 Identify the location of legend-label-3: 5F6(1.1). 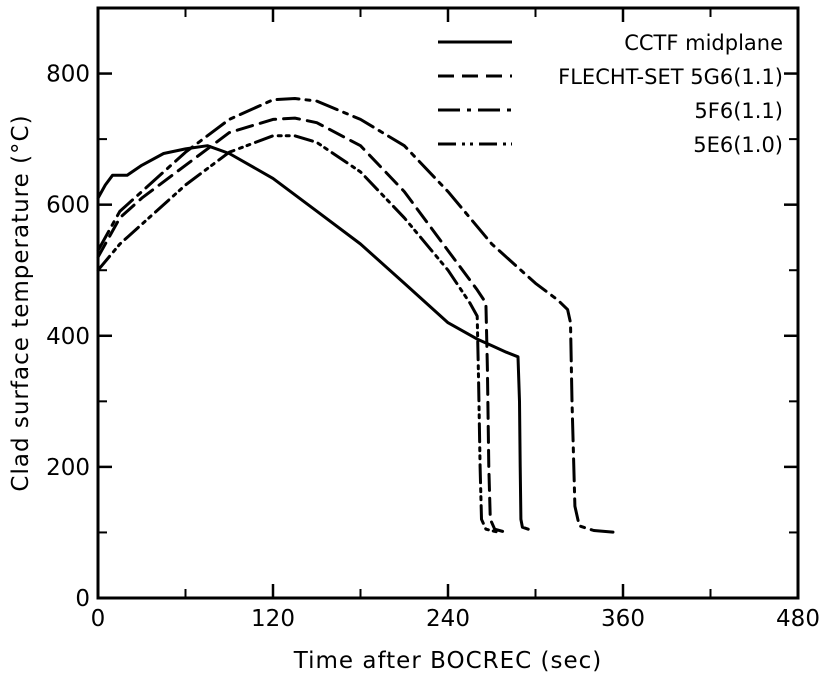
(738, 111).